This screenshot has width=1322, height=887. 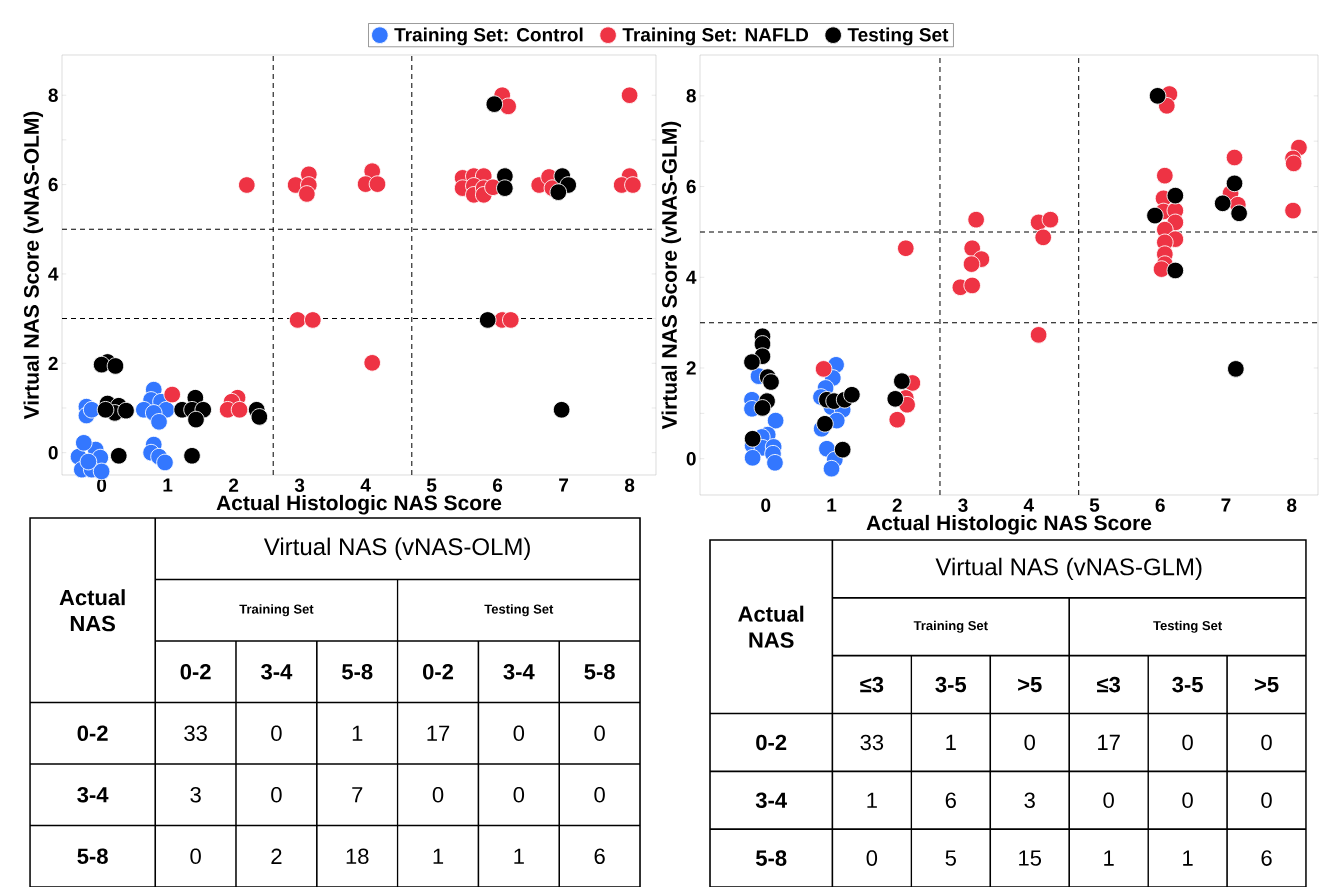 I want to click on y-axis-title: Virtual NAS Score (vNAS-OLM), so click(x=33, y=265).